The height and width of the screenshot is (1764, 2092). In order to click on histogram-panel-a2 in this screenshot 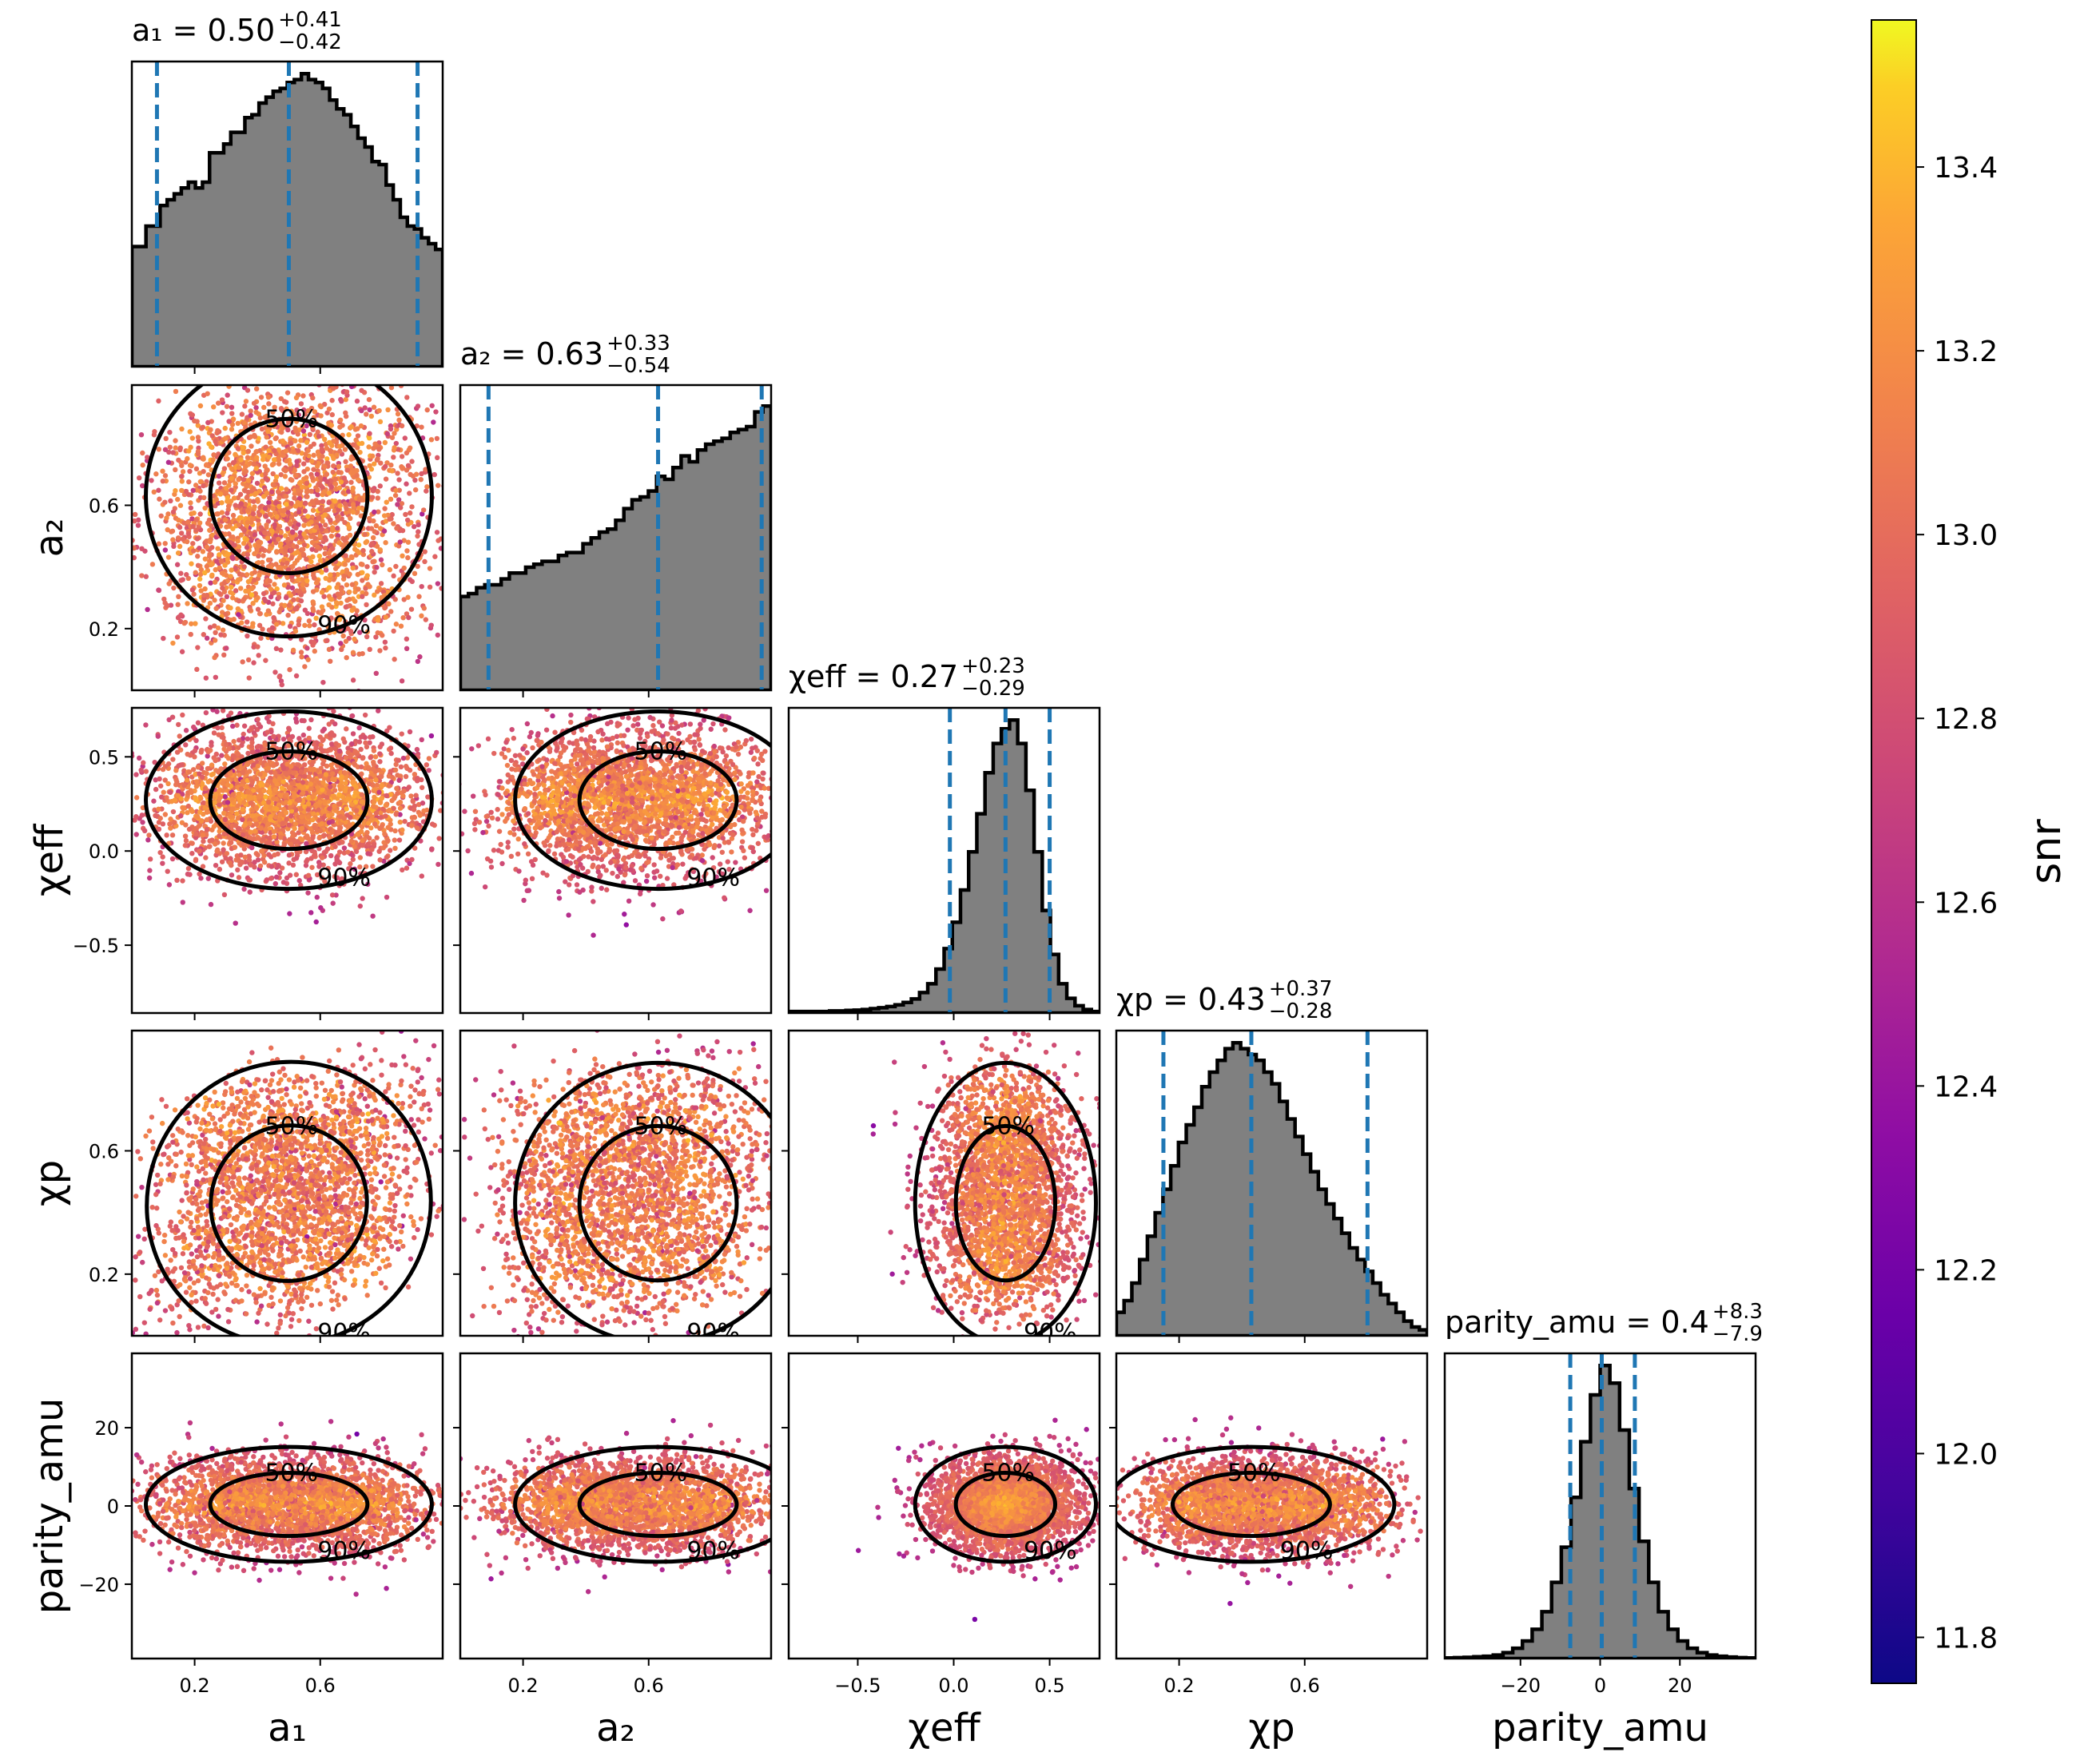, I will do `click(616, 540)`.